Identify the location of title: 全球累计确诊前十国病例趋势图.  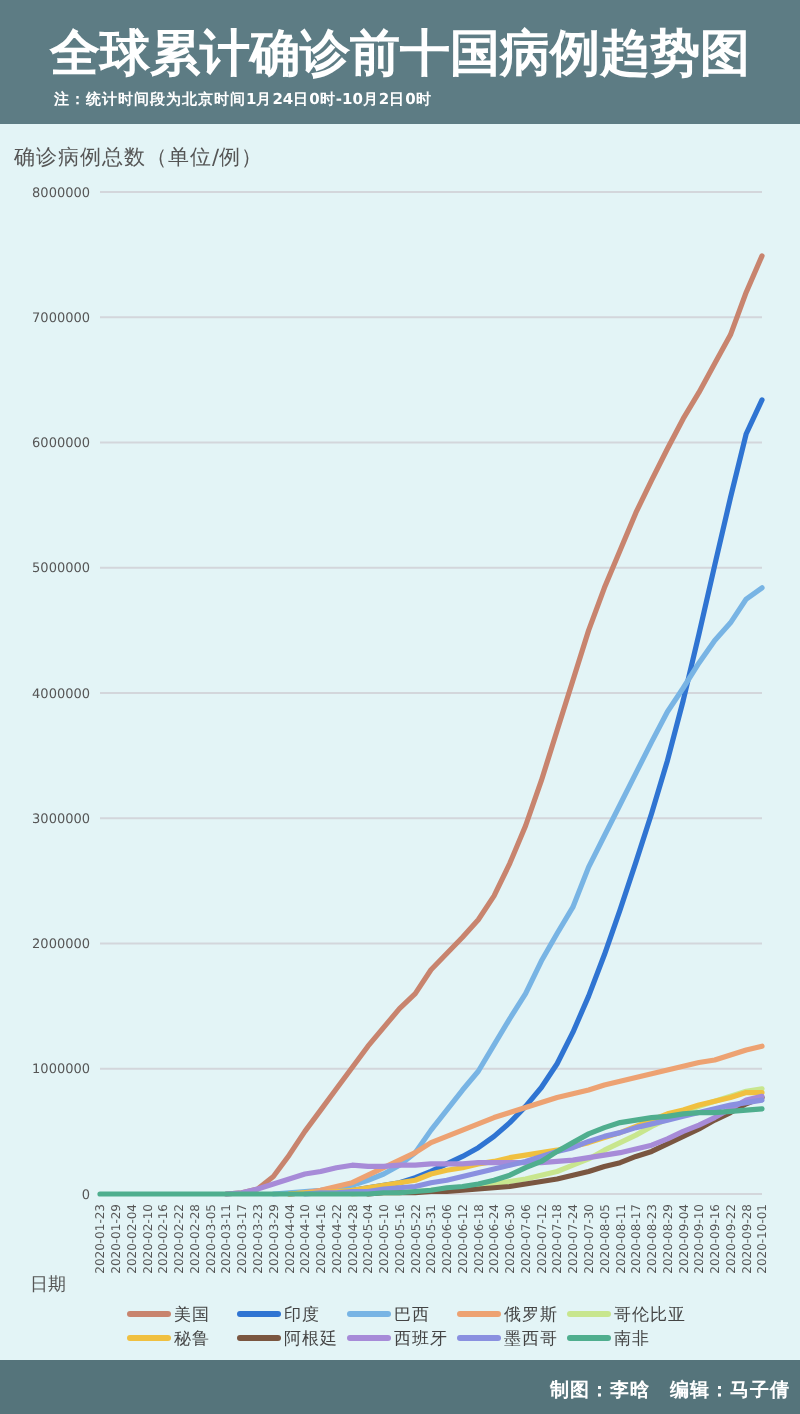
(400, 53).